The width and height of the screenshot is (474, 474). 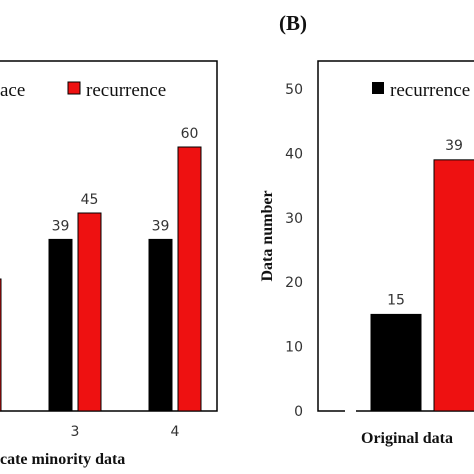 I want to click on panel-b-y-tick-50: 50, so click(x=294, y=90).